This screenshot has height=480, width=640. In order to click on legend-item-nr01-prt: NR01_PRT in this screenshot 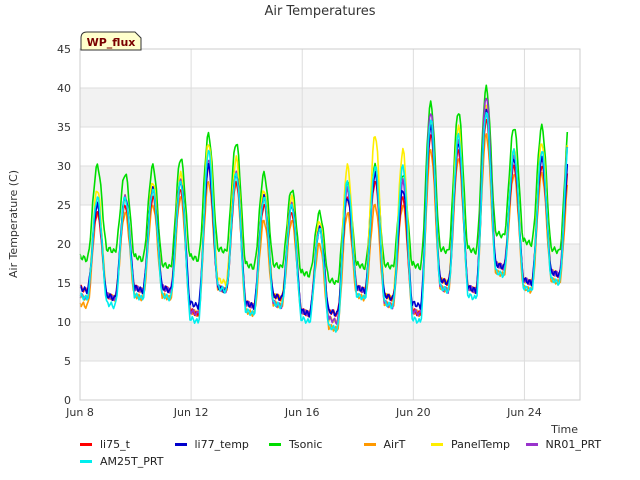, I will do `click(573, 444)`.